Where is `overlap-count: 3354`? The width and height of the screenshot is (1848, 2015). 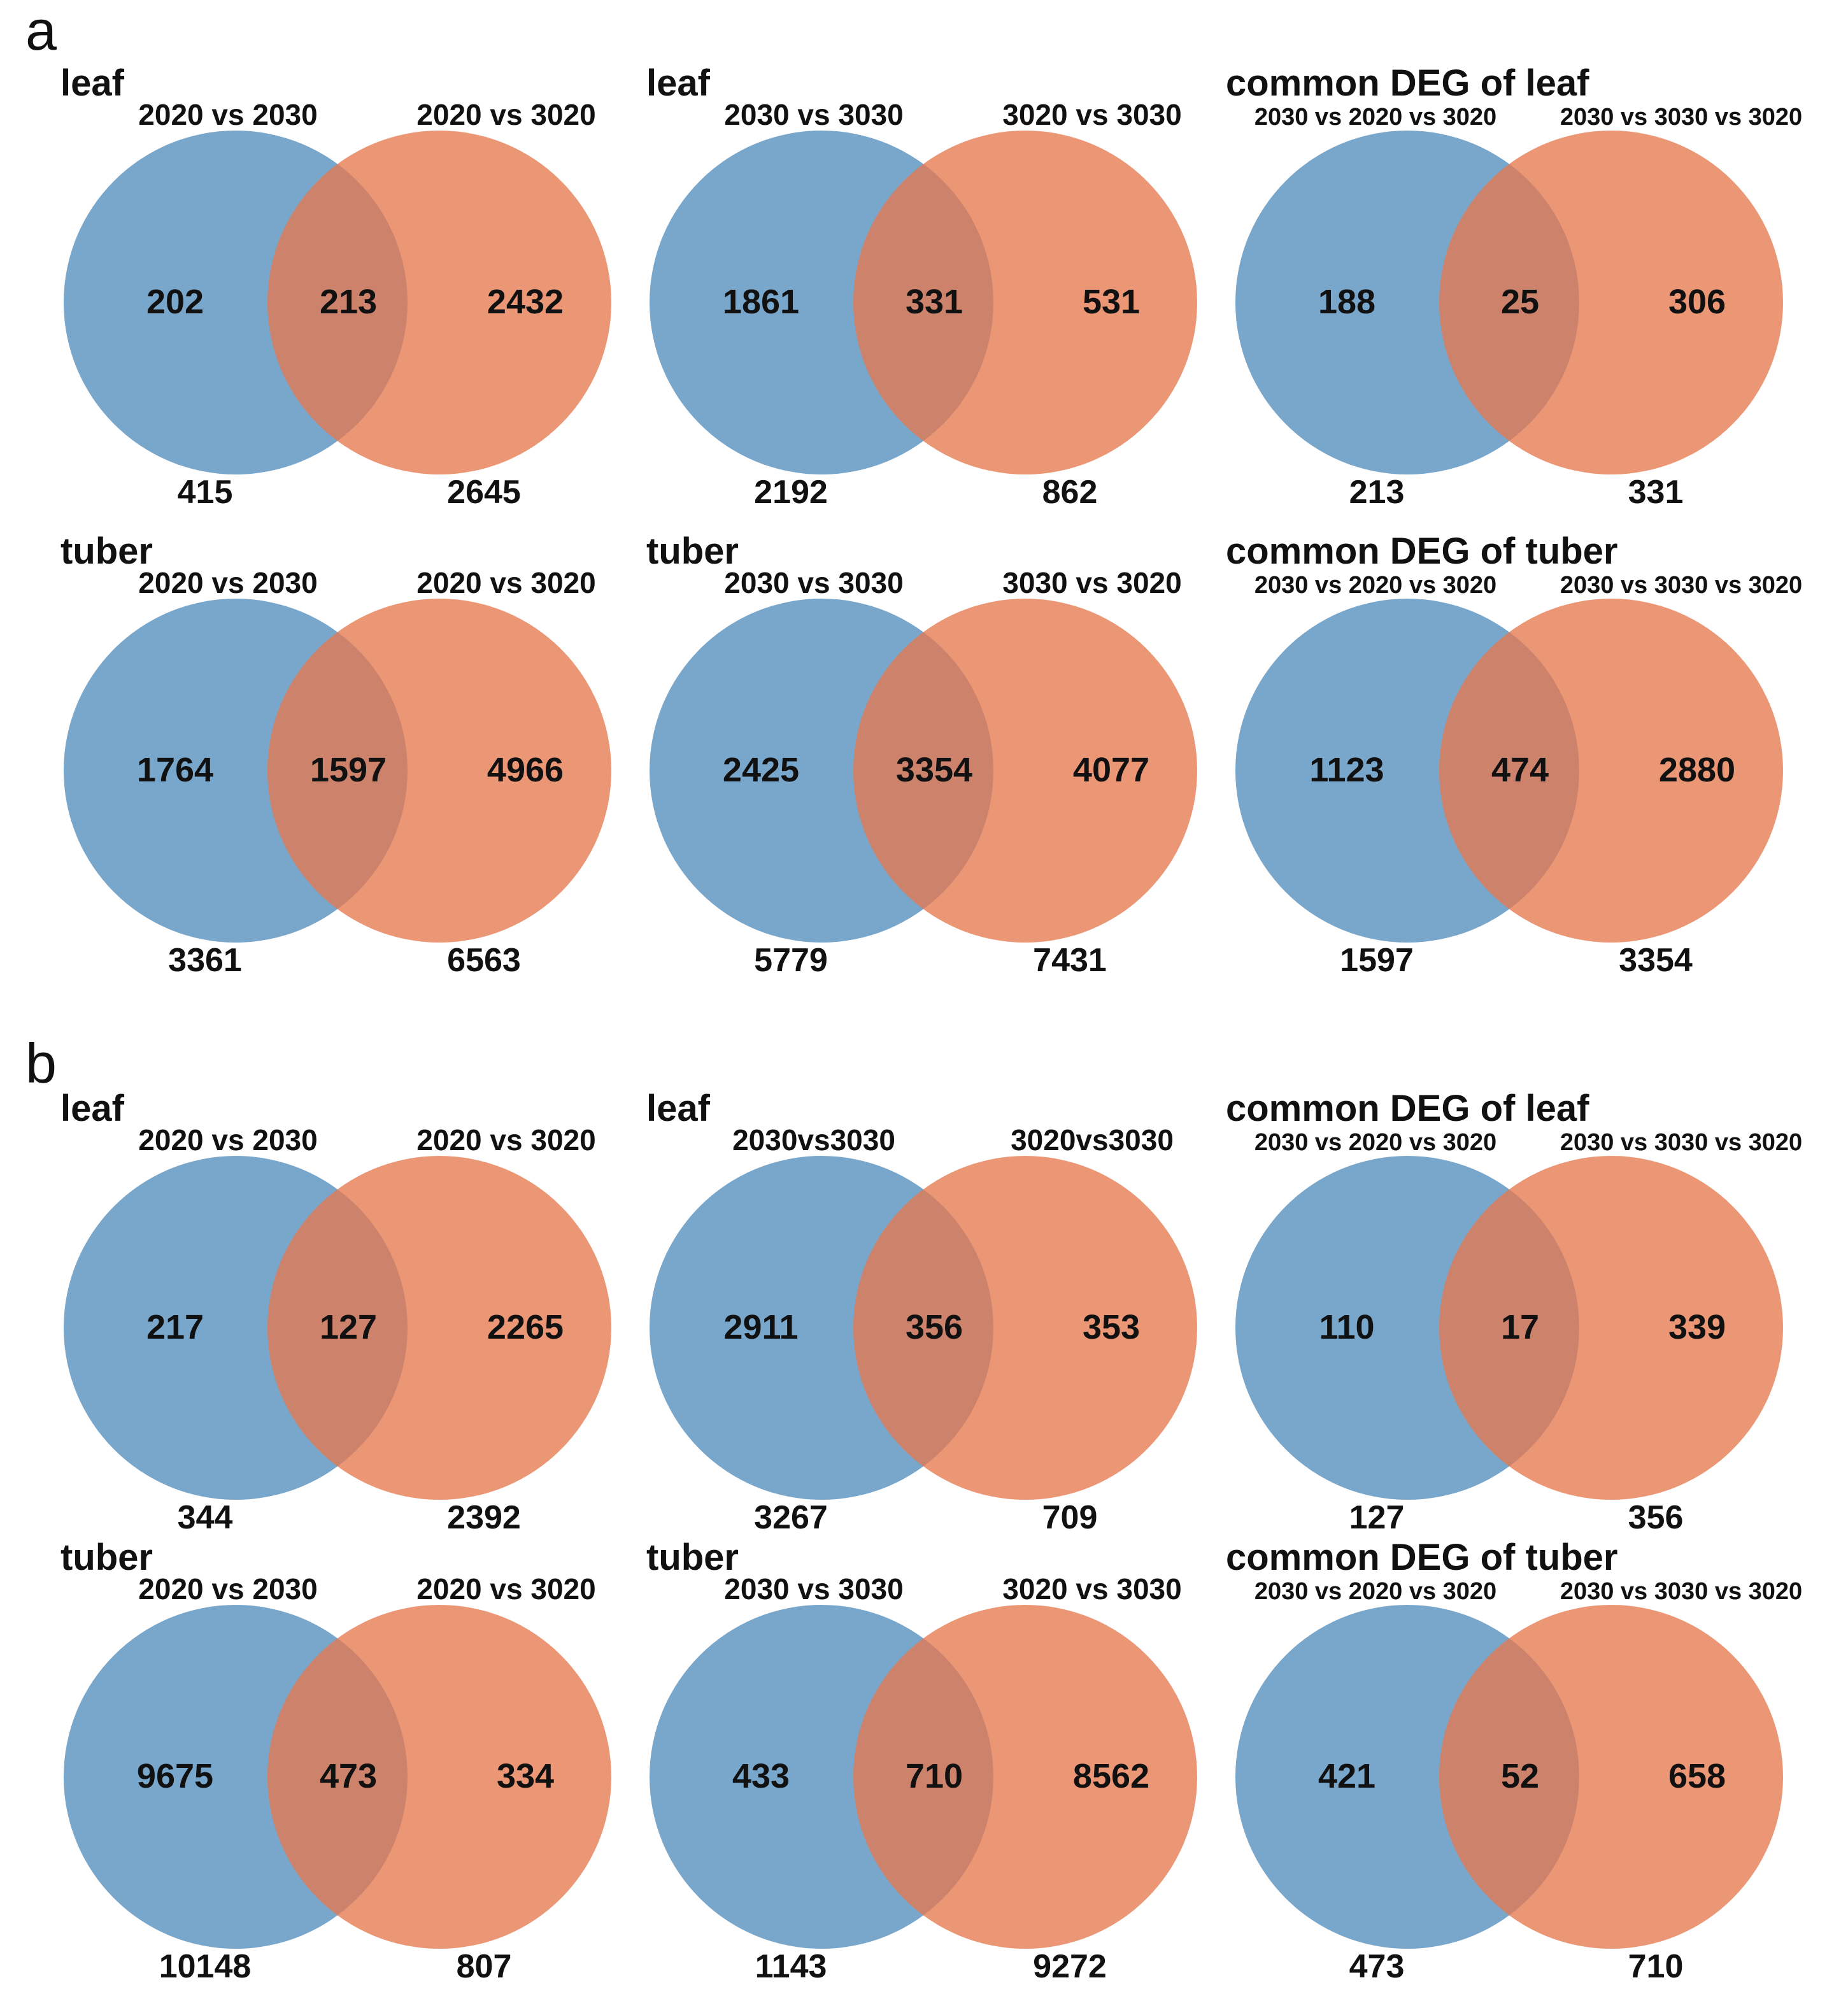 overlap-count: 3354 is located at coordinates (934, 770).